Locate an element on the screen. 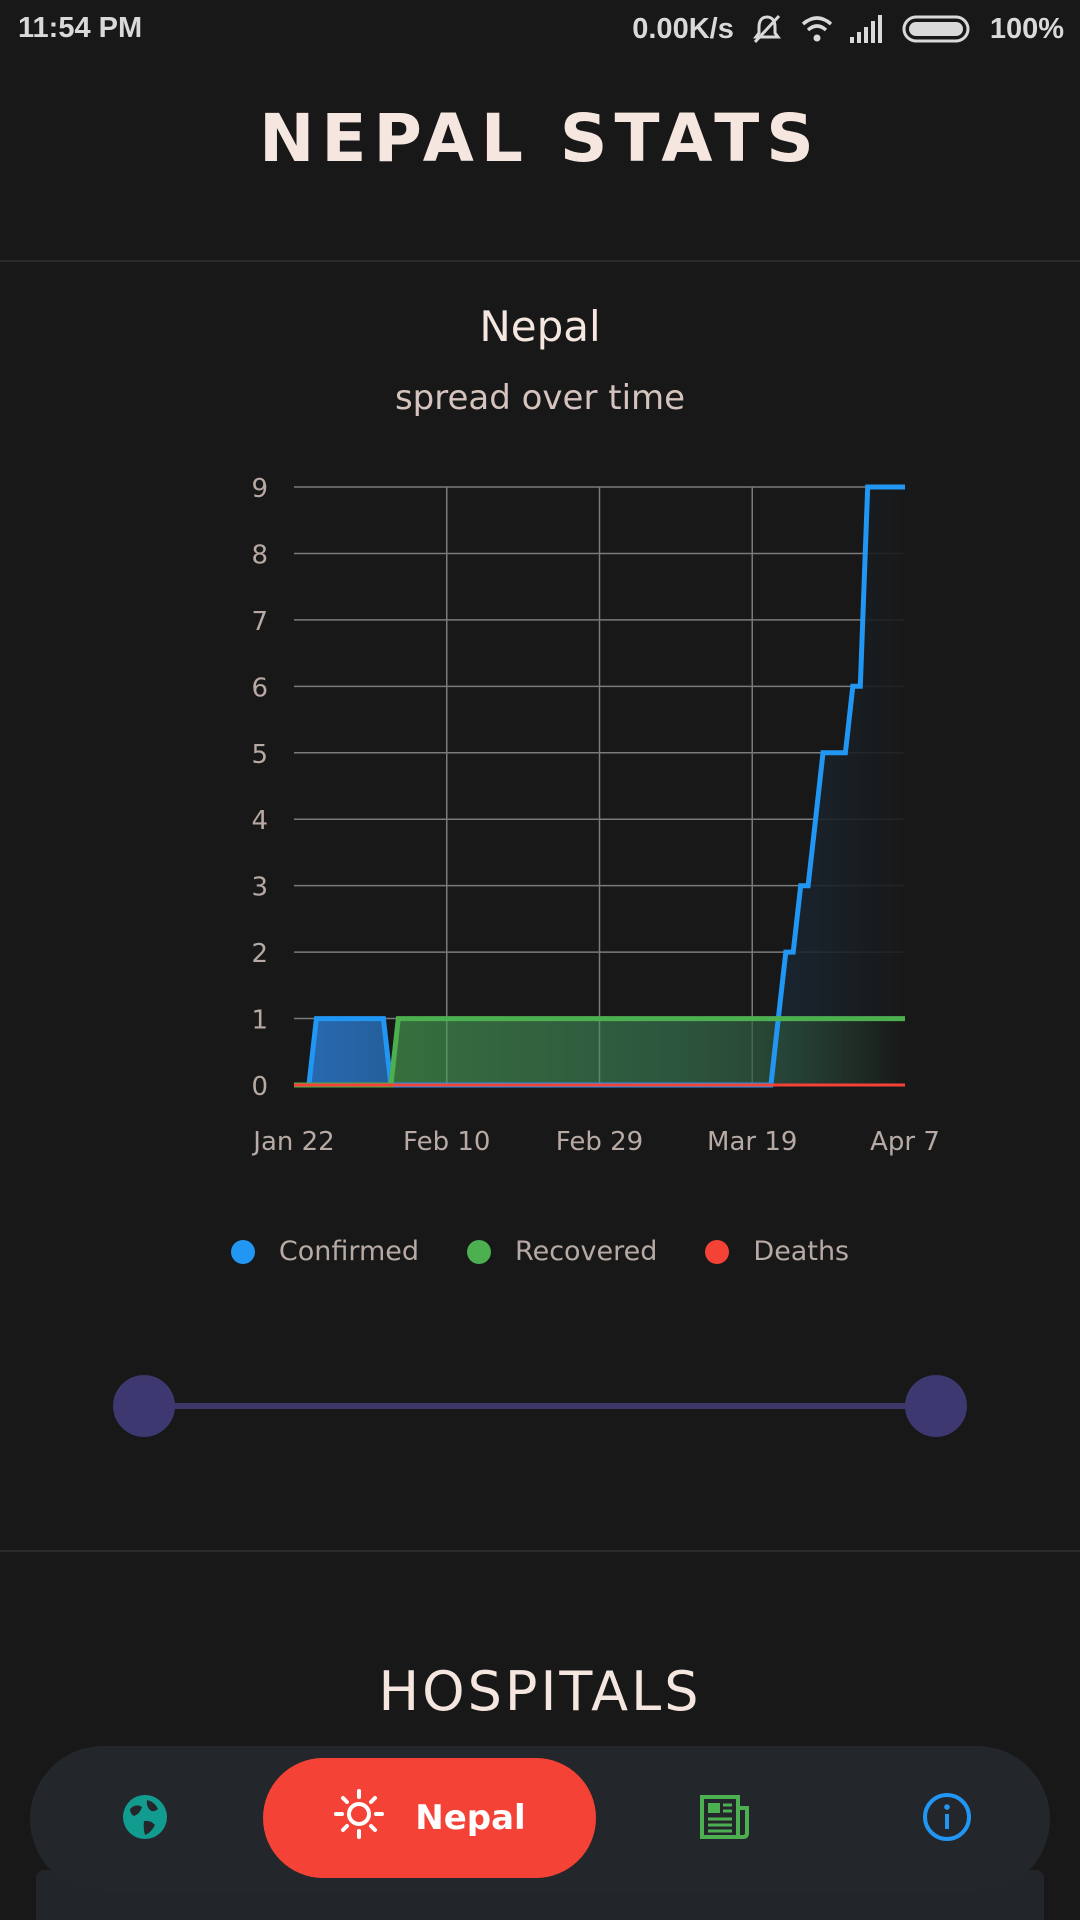 This screenshot has height=1920, width=1080. legend-item-confirmed: Confirmed is located at coordinates (325, 1251).